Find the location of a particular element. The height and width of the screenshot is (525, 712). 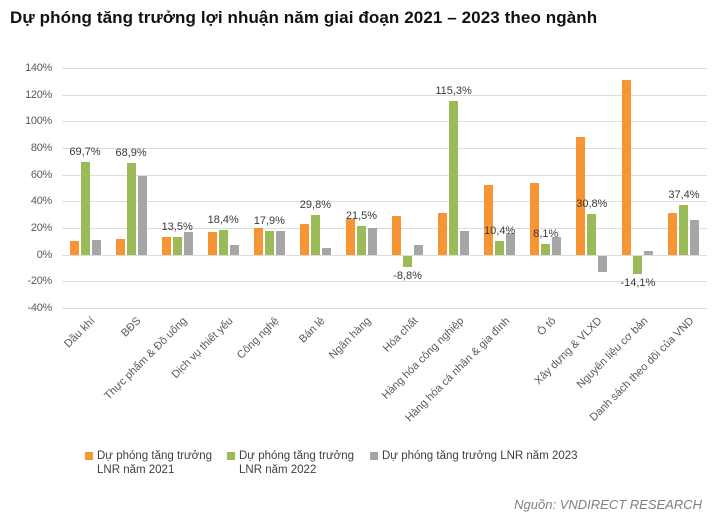

y-axis-tick-label: 140% is located at coordinates (38, 68).